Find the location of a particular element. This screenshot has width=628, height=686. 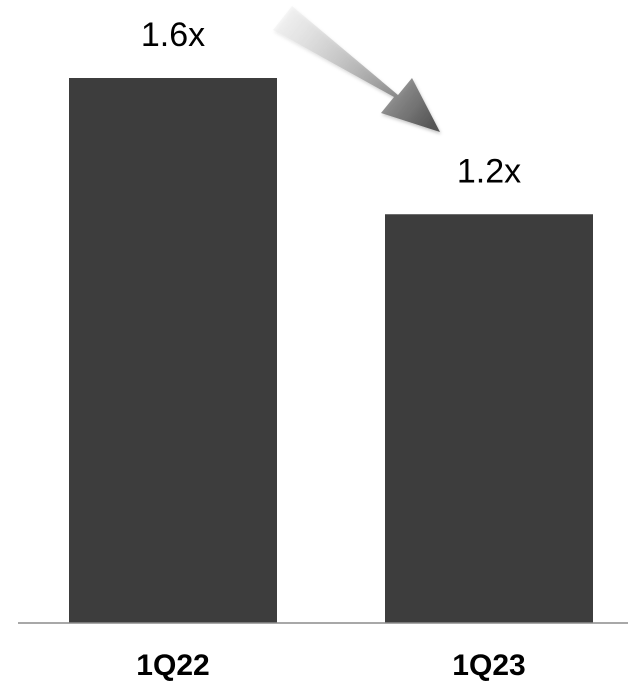

data-label-1q23: 1.2x is located at coordinates (489, 171).